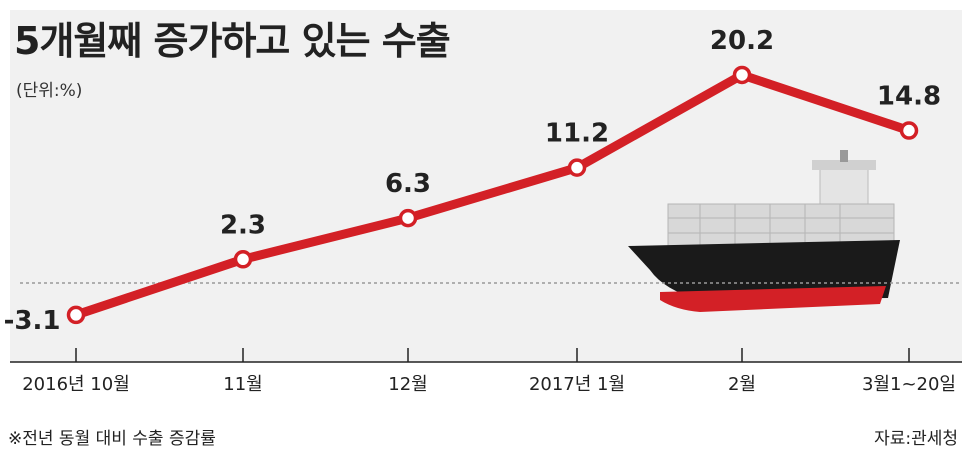 The image size is (972, 454). What do you see at coordinates (32, 321) in the screenshot?
I see `data-label: -3.1` at bounding box center [32, 321].